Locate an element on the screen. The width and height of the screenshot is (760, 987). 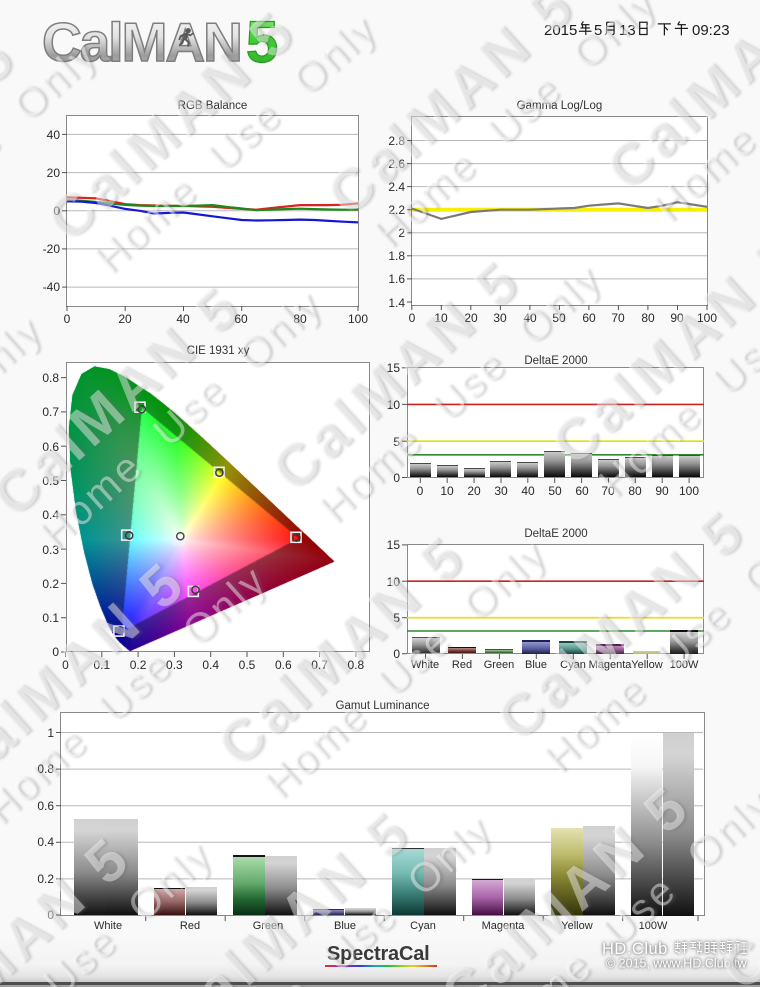
svg-text: © 2015, www.HD.Club.tw is located at coordinates (676, 963).